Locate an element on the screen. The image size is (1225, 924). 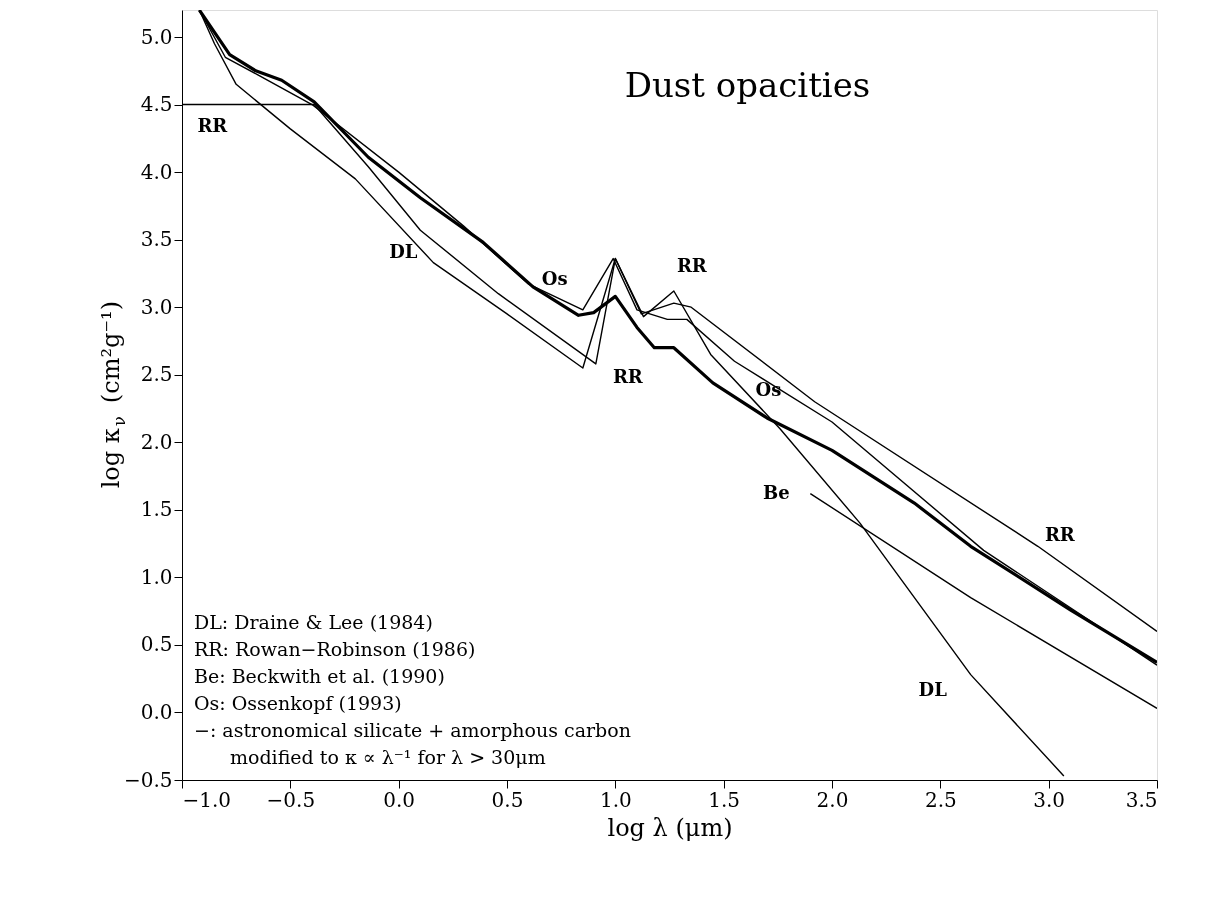
y-tick-label: 2.0 is located at coordinates (156, 441).